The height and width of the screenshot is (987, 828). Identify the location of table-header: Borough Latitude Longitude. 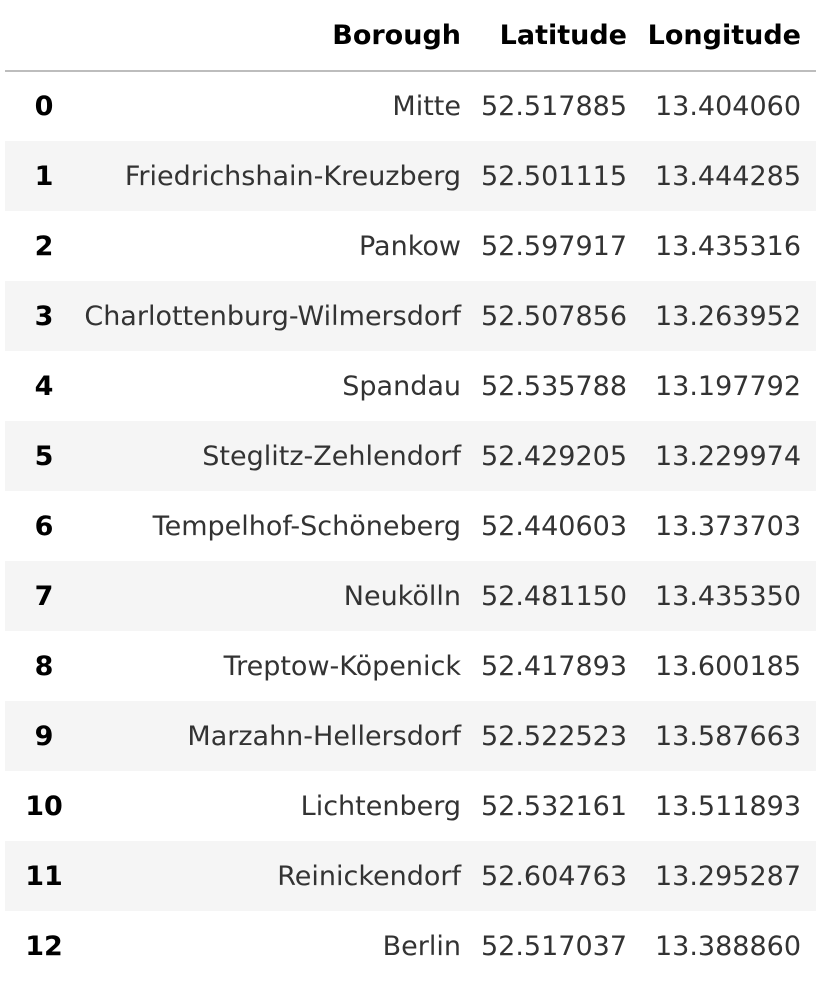
(410, 36).